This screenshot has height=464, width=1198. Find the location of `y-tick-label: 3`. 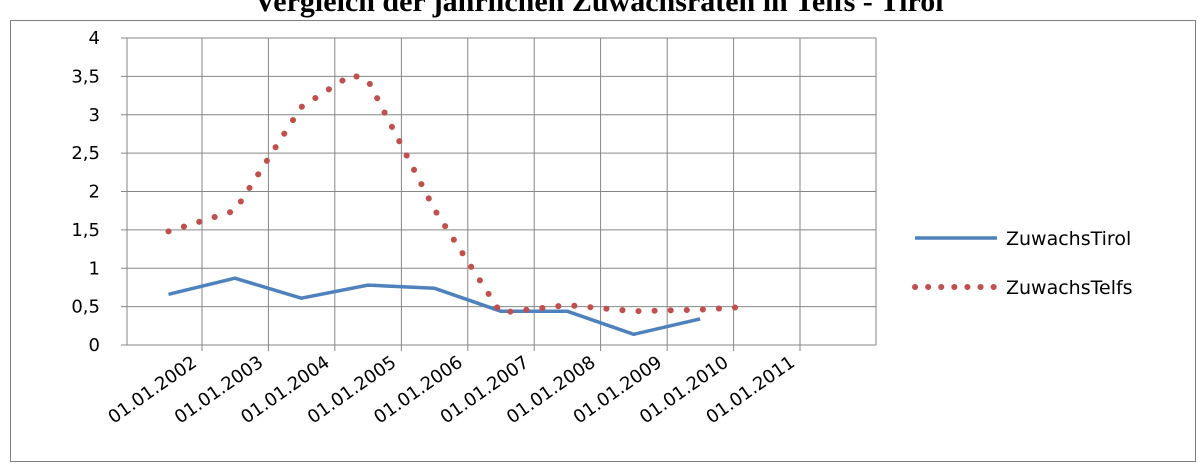

y-tick-label: 3 is located at coordinates (94, 115).